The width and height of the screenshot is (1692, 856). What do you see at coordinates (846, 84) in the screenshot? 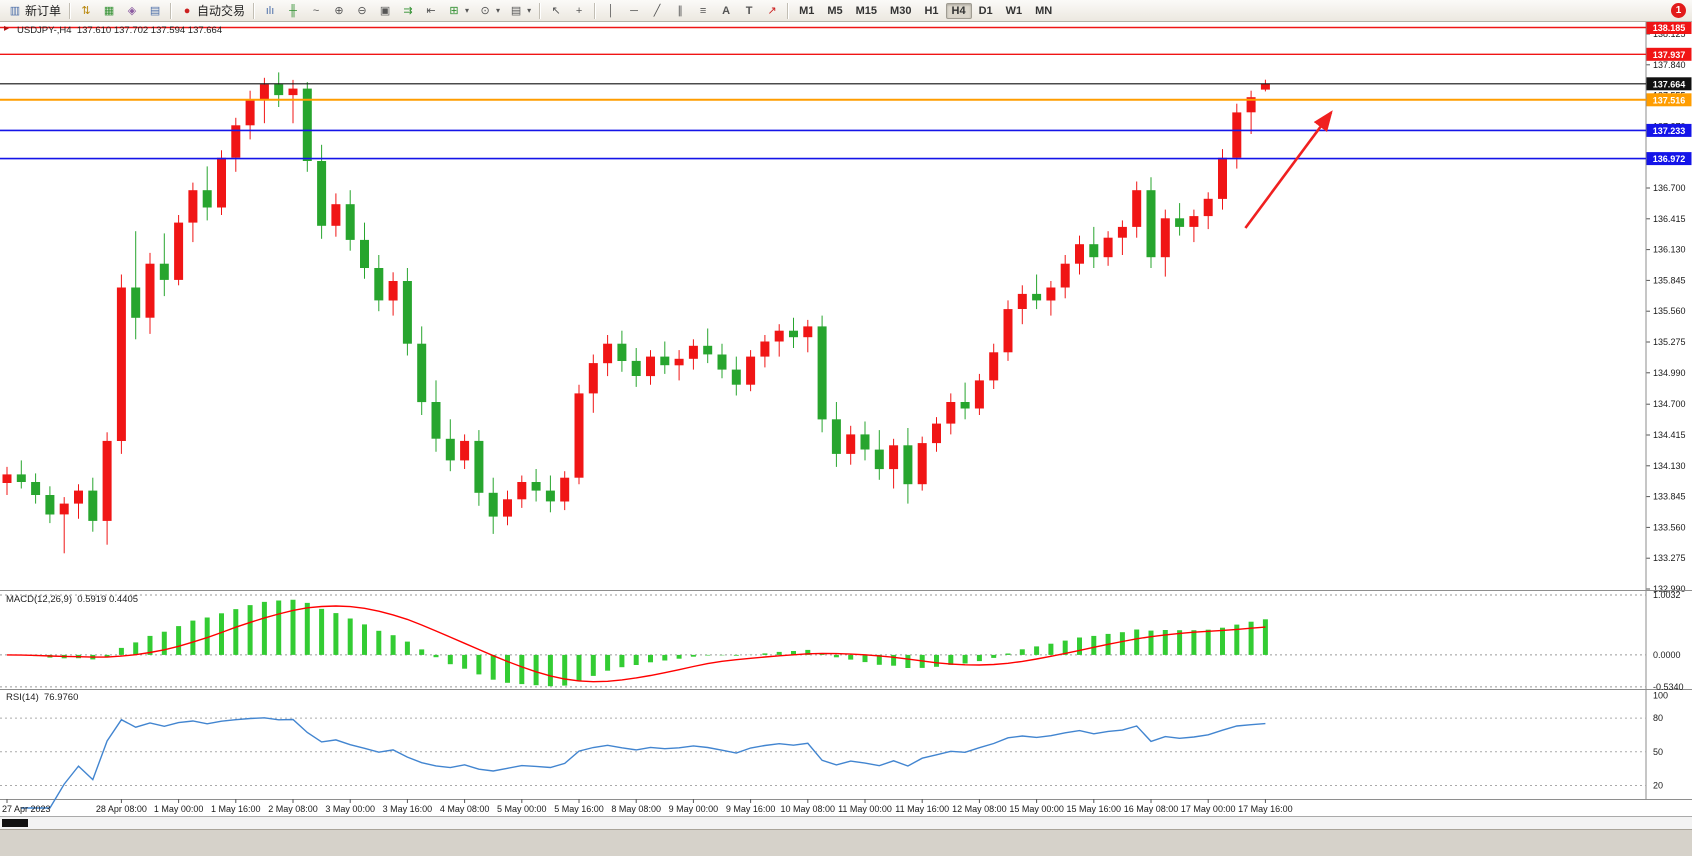
I see `horizontal-level-line: 137.664` at bounding box center [846, 84].